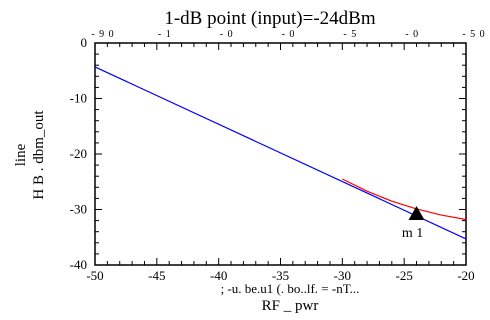 Image resolution: width=490 pixels, height=320 pixels. I want to click on marker-label: m 1, so click(412, 233).